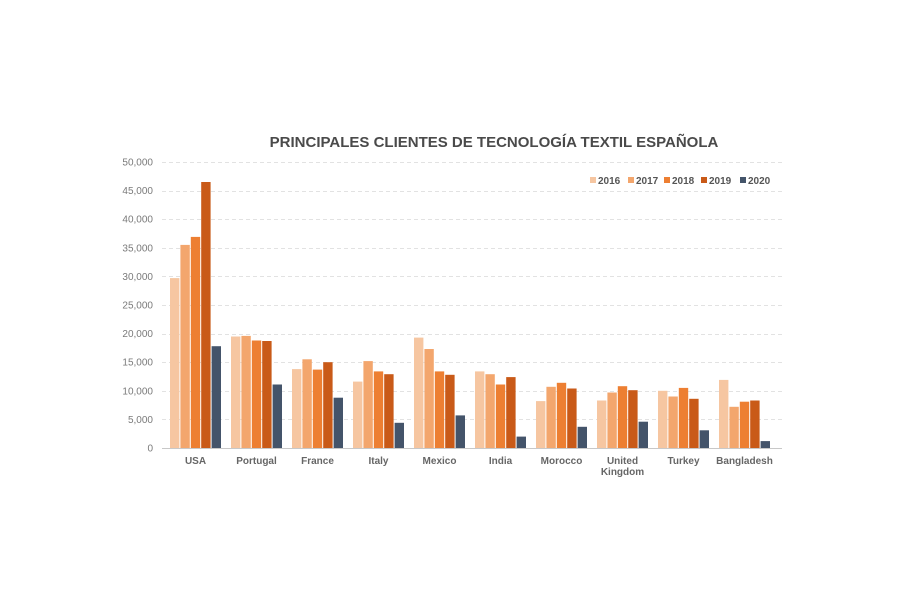 This screenshot has height=600, width=900. What do you see at coordinates (572, 418) in the screenshot?
I see `bar-2019-morocco` at bounding box center [572, 418].